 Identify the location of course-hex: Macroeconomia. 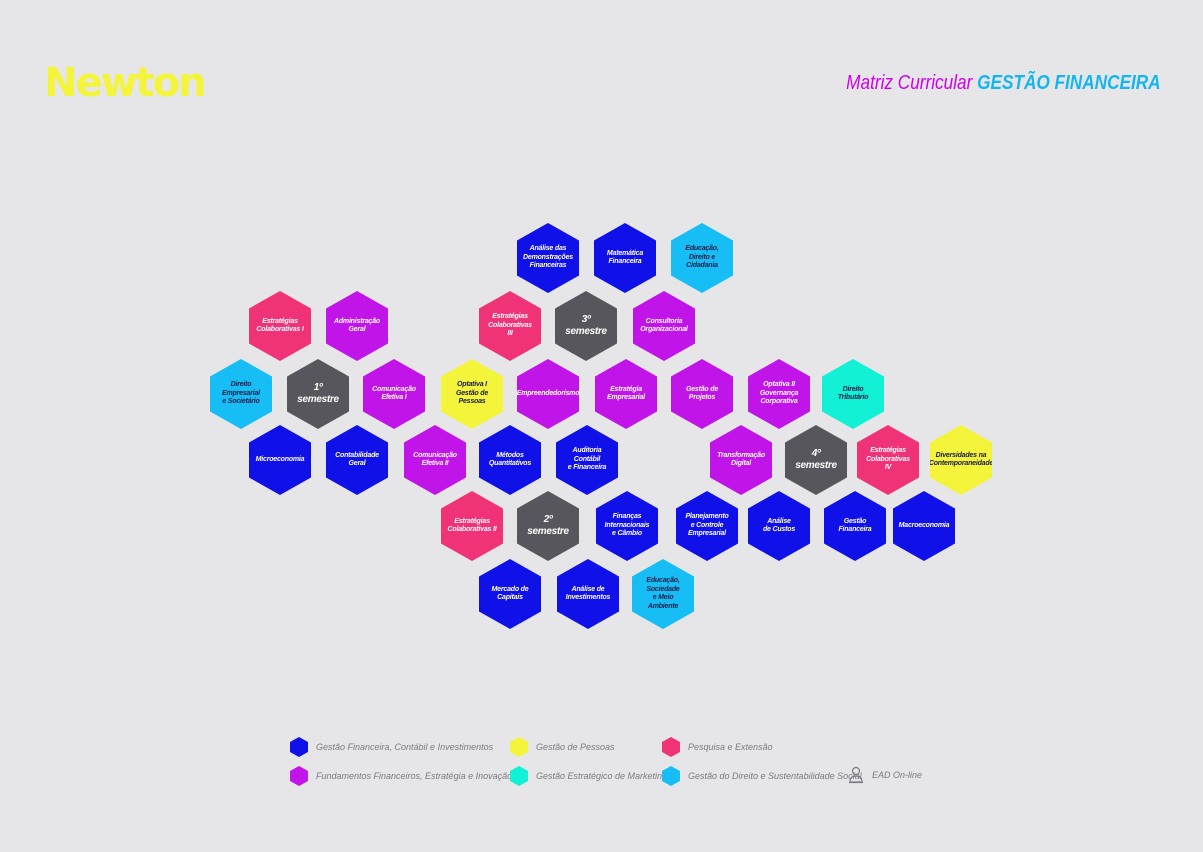
(924, 526).